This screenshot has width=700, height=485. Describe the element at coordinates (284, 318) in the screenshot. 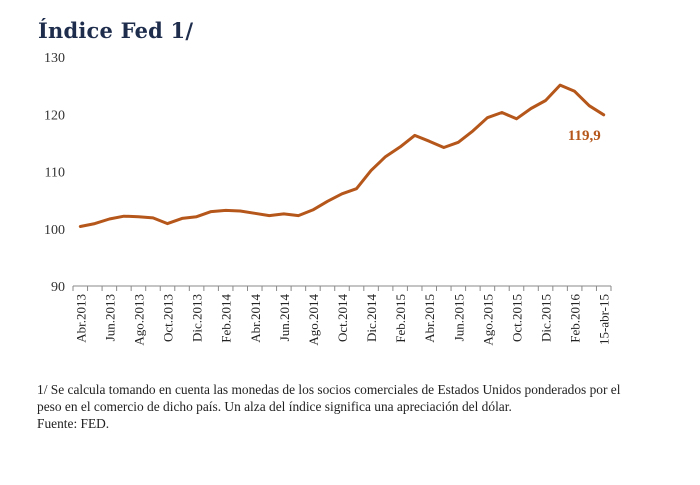

I see `x-tick-label: Jun.2014` at that location.